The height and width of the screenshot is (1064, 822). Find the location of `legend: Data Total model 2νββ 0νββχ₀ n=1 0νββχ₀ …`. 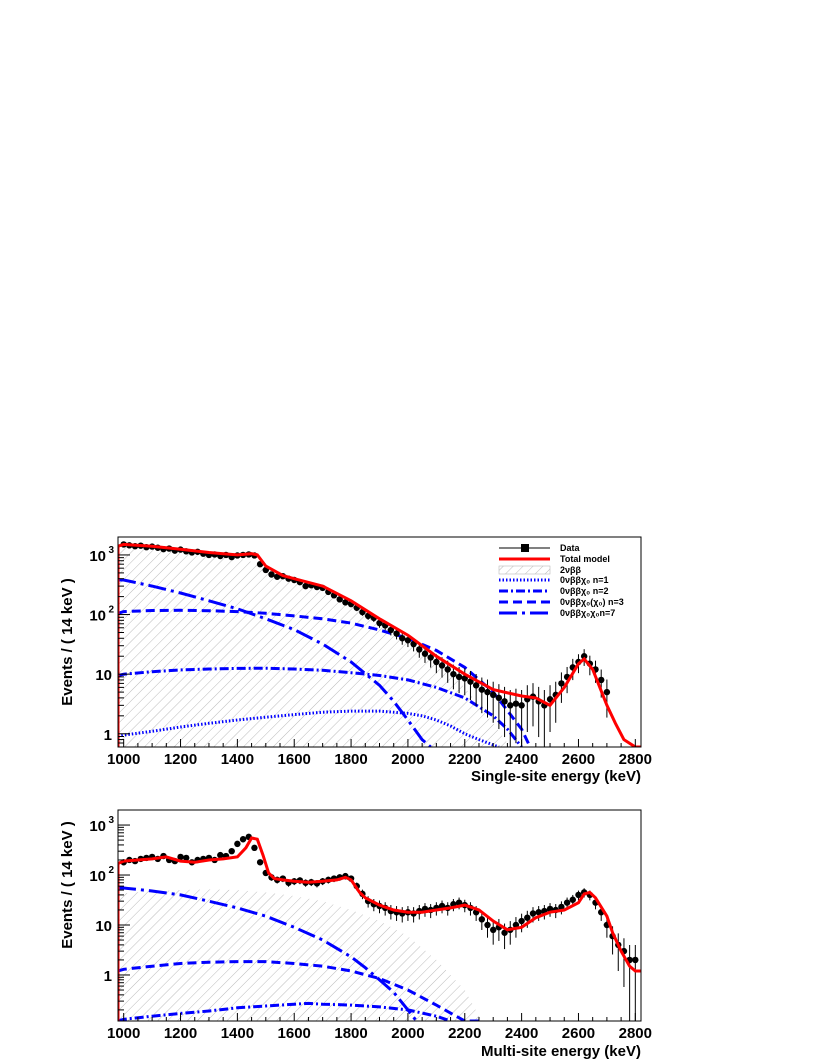

legend: Data Total model 2νββ 0νββχ₀ n=1 0νββχ₀ … is located at coordinates (561, 580).